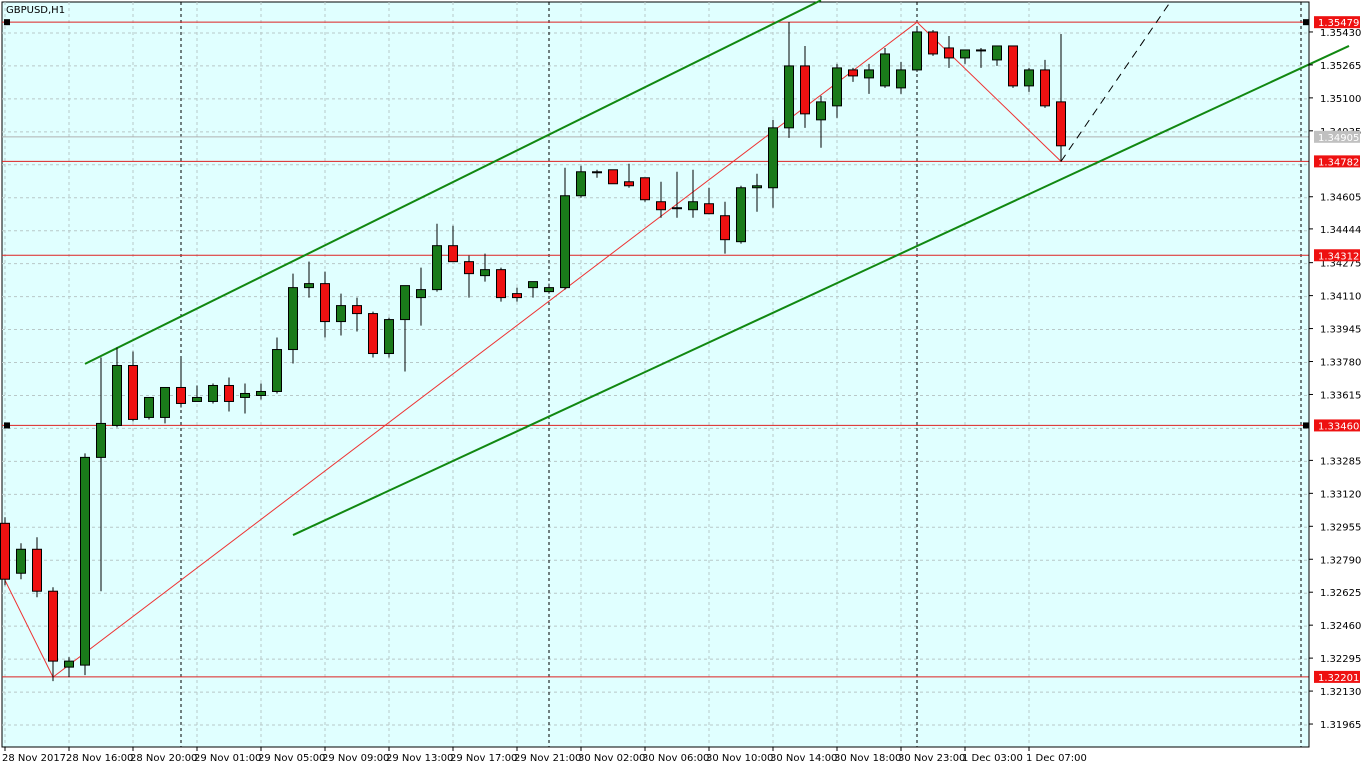 The height and width of the screenshot is (772, 1366). Describe the element at coordinates (291, 758) in the screenshot. I see `time-tick-label: 29 Nov 05:00` at that location.